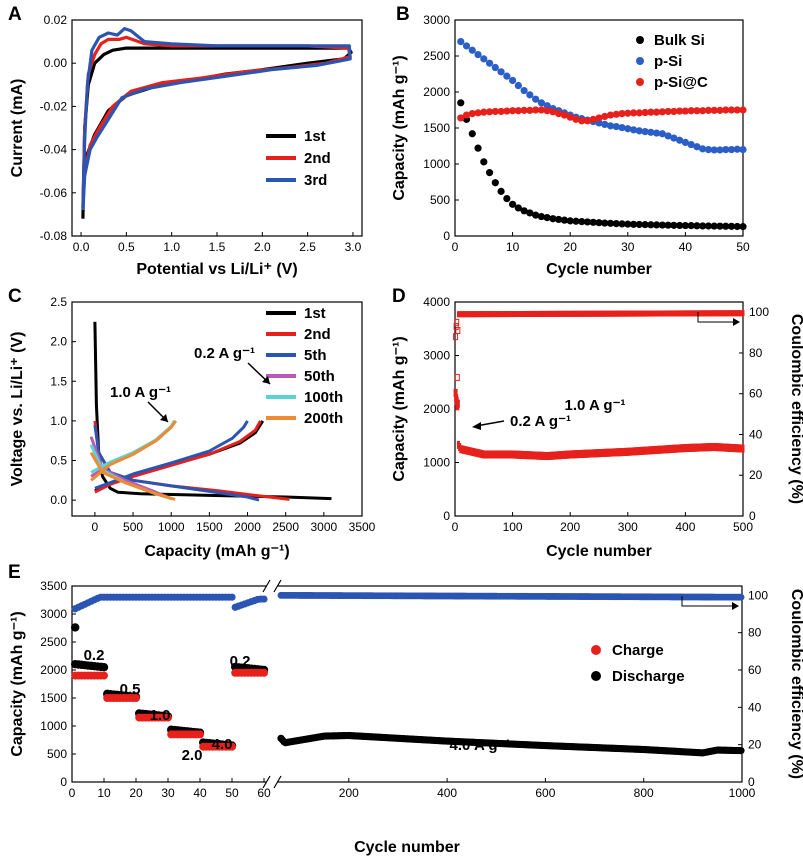 The height and width of the screenshot is (860, 803). I want to click on panel-d-x-tick-label: 500, so click(743, 527).